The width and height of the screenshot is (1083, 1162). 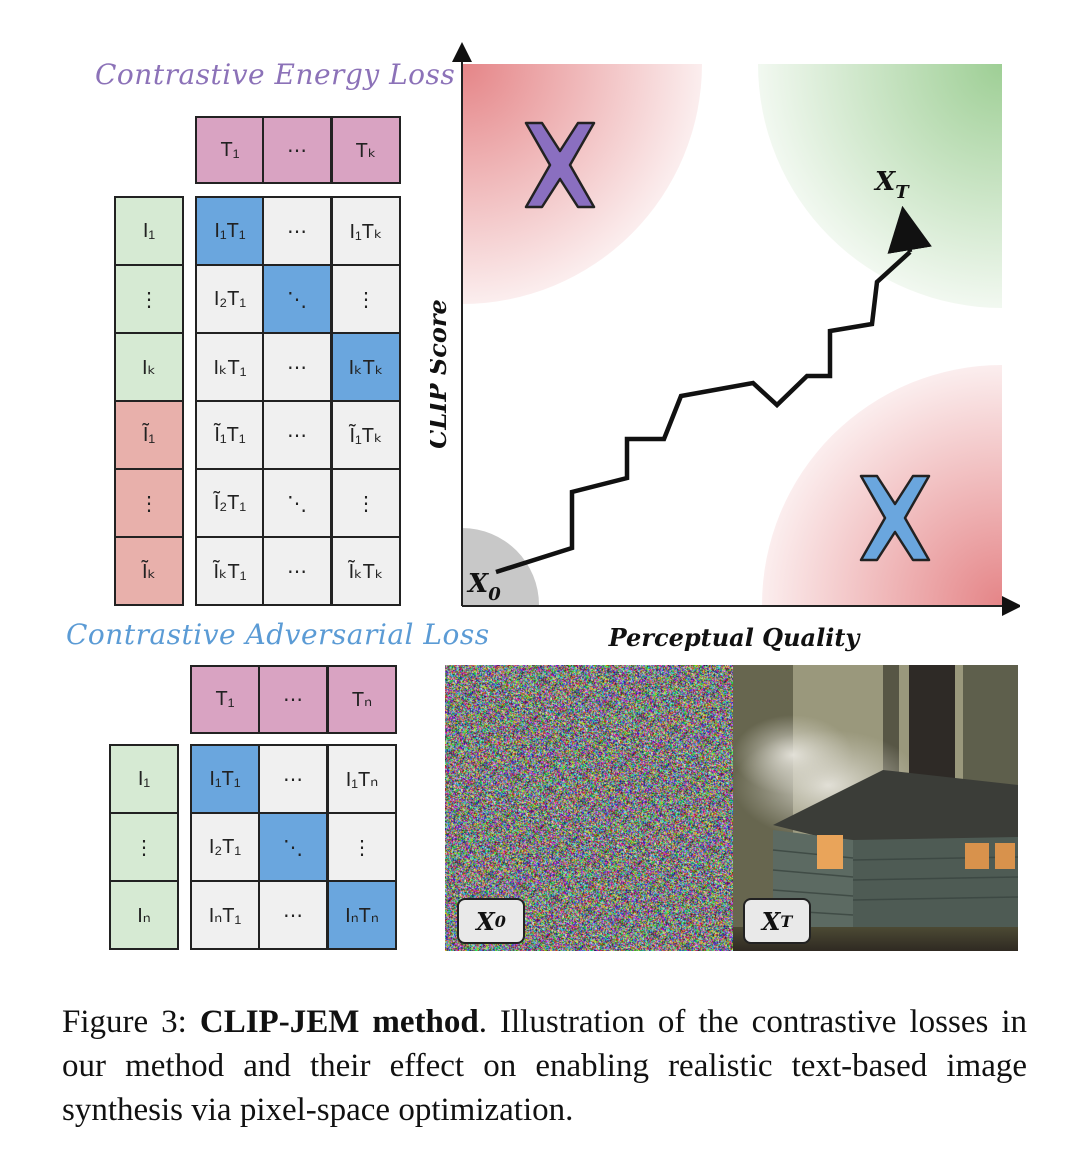 I want to click on path-arrow, so click(x=909, y=229).